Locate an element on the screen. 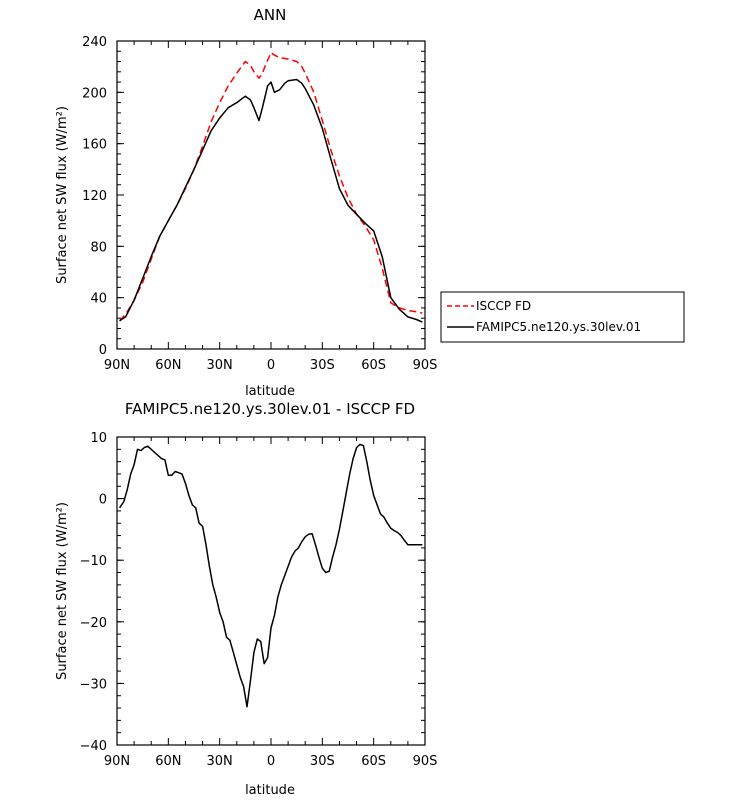 This screenshot has width=733, height=803. y-tick-label: 40 is located at coordinates (98, 299).